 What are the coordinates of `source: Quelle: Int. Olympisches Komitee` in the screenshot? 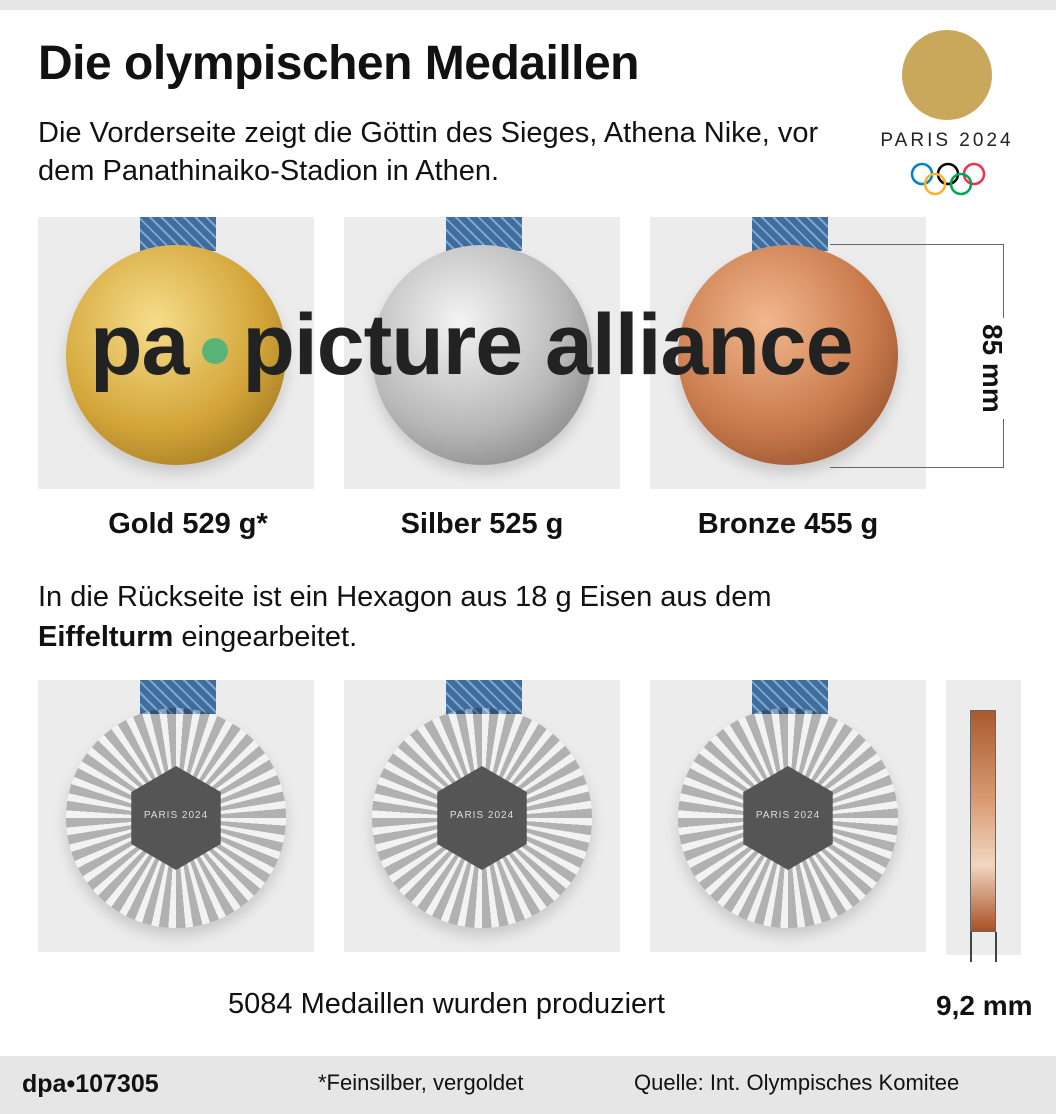 It's located at (797, 1082).